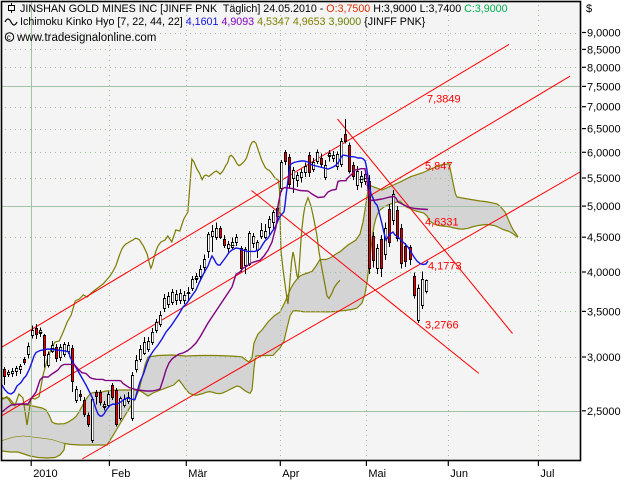 This screenshot has width=640, height=480. Describe the element at coordinates (604, 153) in the screenshot. I see `svg-text: 6,0000` at that location.